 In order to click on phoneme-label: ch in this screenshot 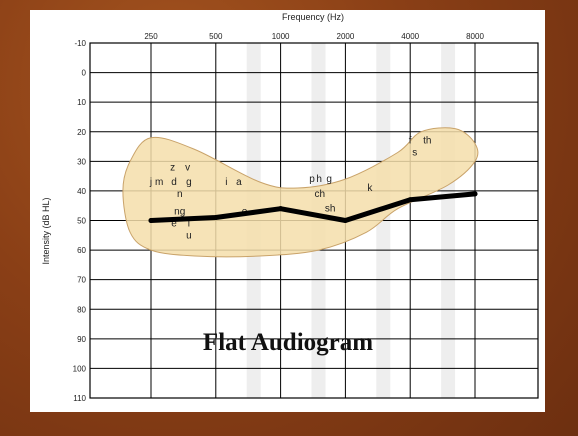, I will do `click(319, 194)`.